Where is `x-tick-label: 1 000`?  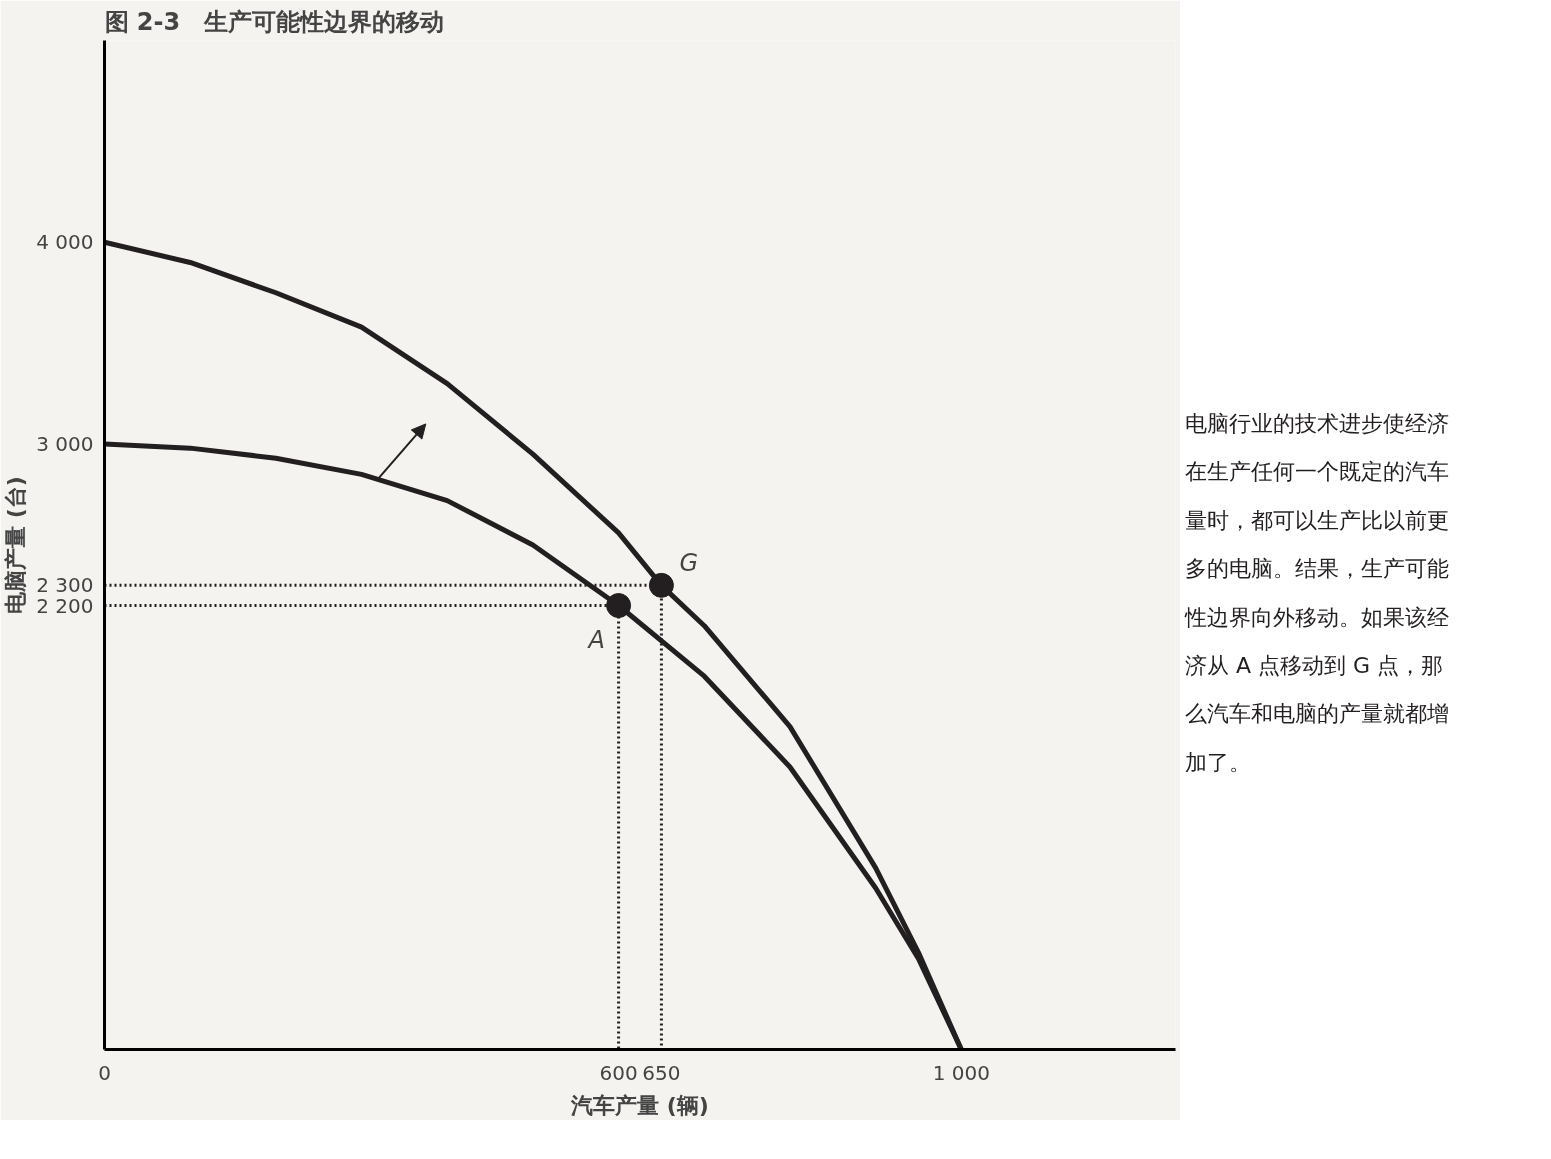 x-tick-label: 1 000 is located at coordinates (961, 1072).